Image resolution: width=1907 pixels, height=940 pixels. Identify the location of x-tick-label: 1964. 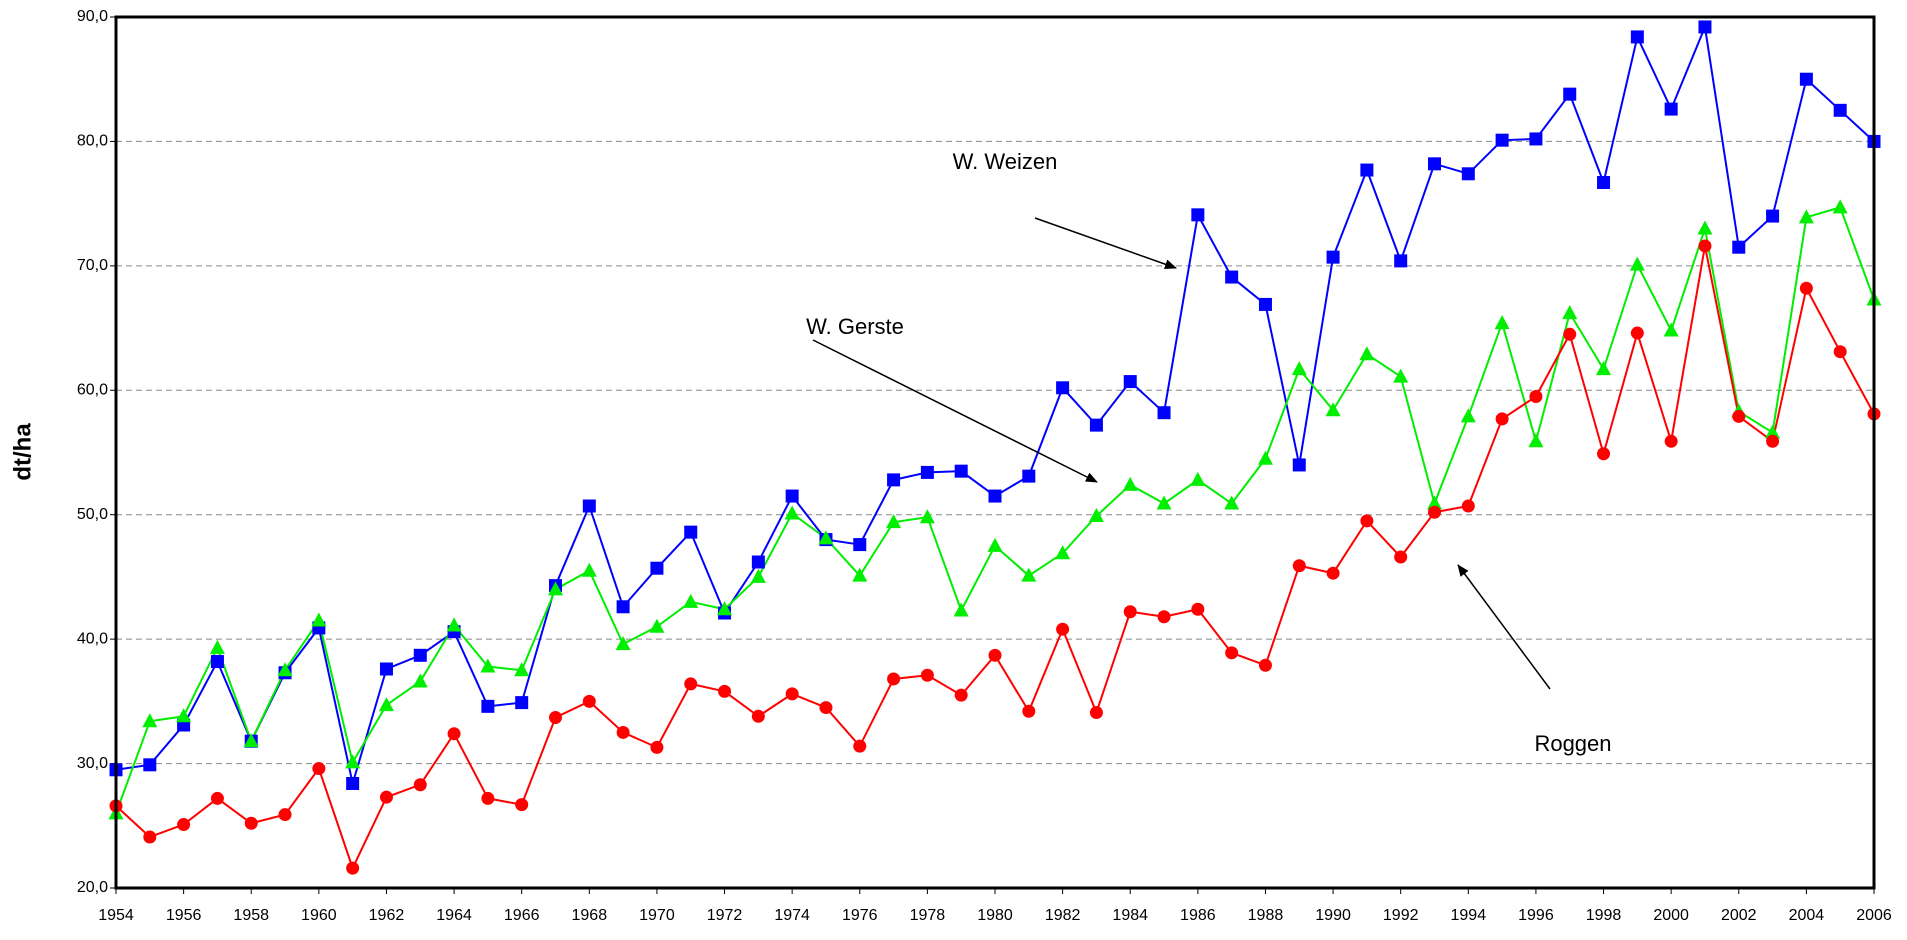
(454, 915).